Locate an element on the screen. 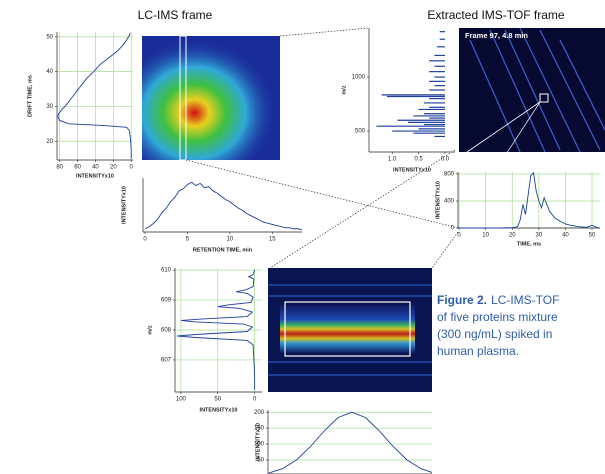  y-tick-label: 400 is located at coordinates (449, 202).